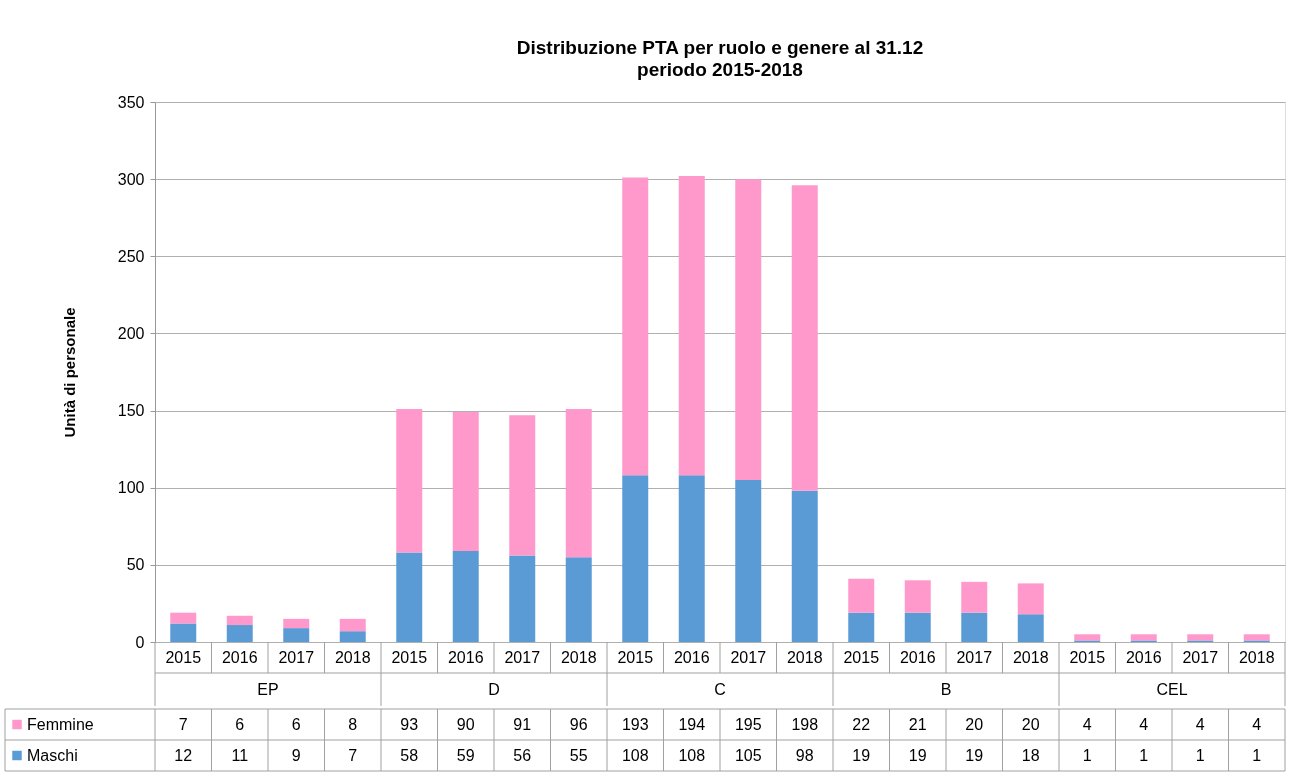  Describe the element at coordinates (409, 724) in the screenshot. I see `data-label: 93` at that location.